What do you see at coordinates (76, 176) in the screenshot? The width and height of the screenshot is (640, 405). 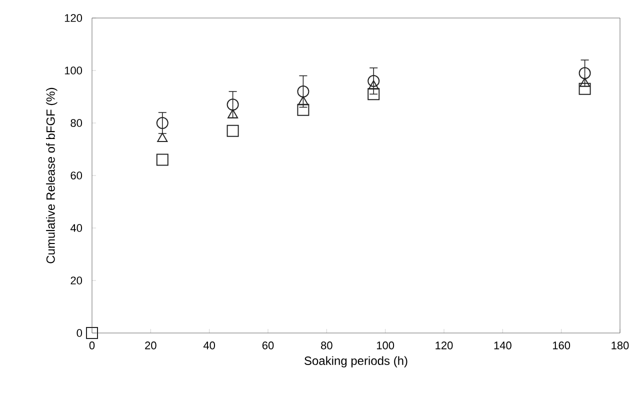 I see `y-tick-label: 60` at bounding box center [76, 176].